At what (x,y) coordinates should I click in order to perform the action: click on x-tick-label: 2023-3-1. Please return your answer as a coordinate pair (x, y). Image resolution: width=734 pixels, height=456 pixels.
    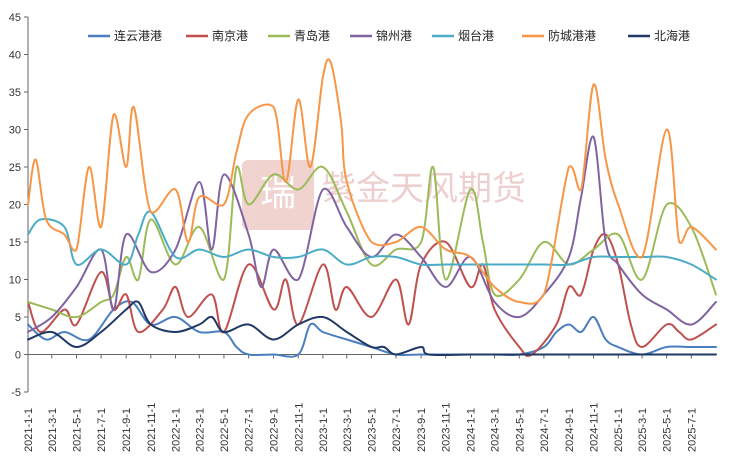
    Looking at the image, I should click on (348, 430).